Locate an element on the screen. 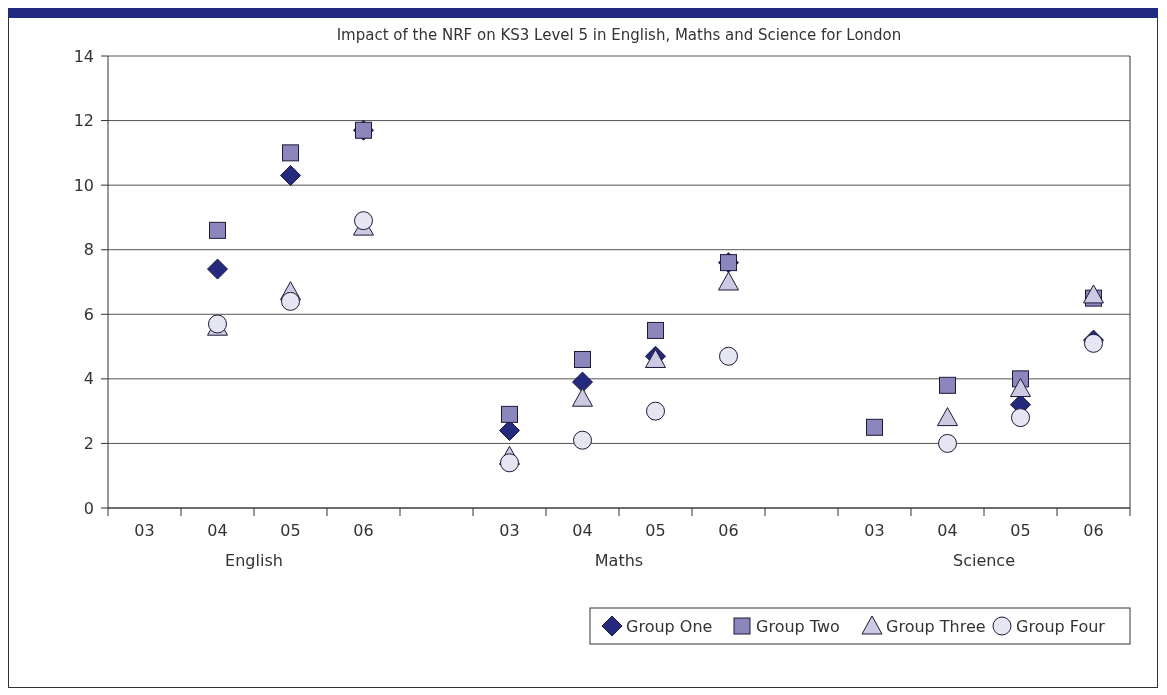 The height and width of the screenshot is (695, 1167). legend-label: Group Four is located at coordinates (1061, 626).